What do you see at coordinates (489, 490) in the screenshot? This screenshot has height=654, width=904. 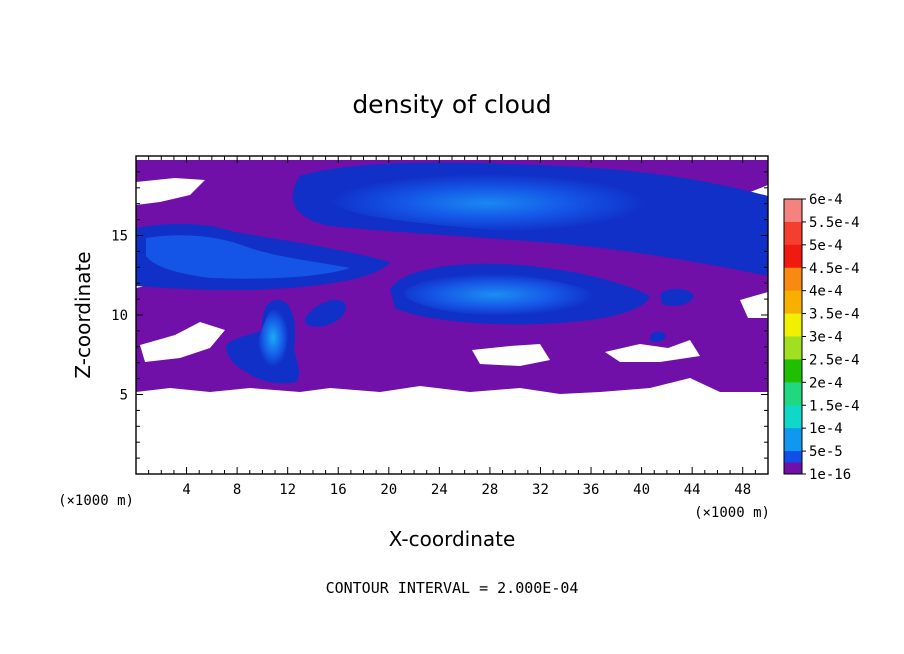 I see `x-tick-label: 28` at bounding box center [489, 490].